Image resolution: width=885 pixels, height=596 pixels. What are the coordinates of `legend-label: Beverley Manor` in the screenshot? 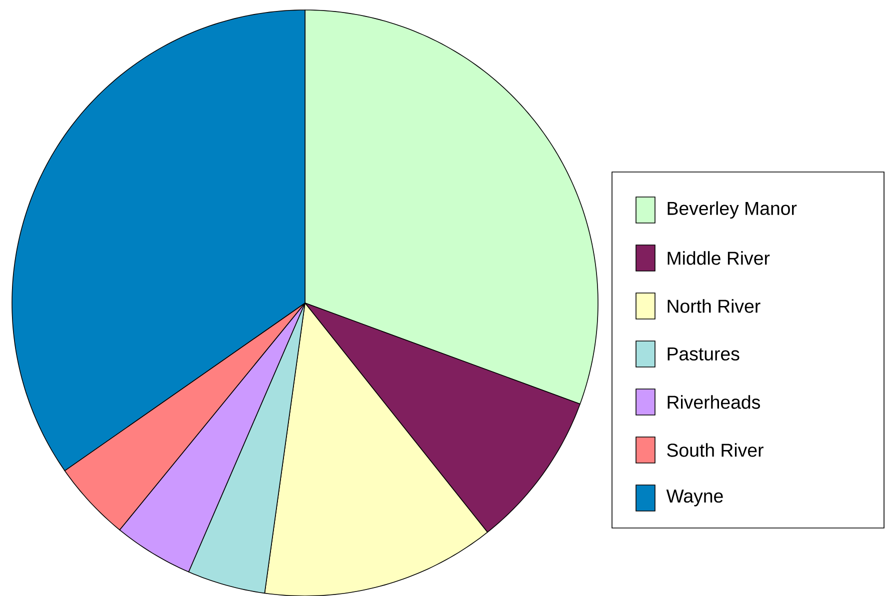 It's located at (732, 209).